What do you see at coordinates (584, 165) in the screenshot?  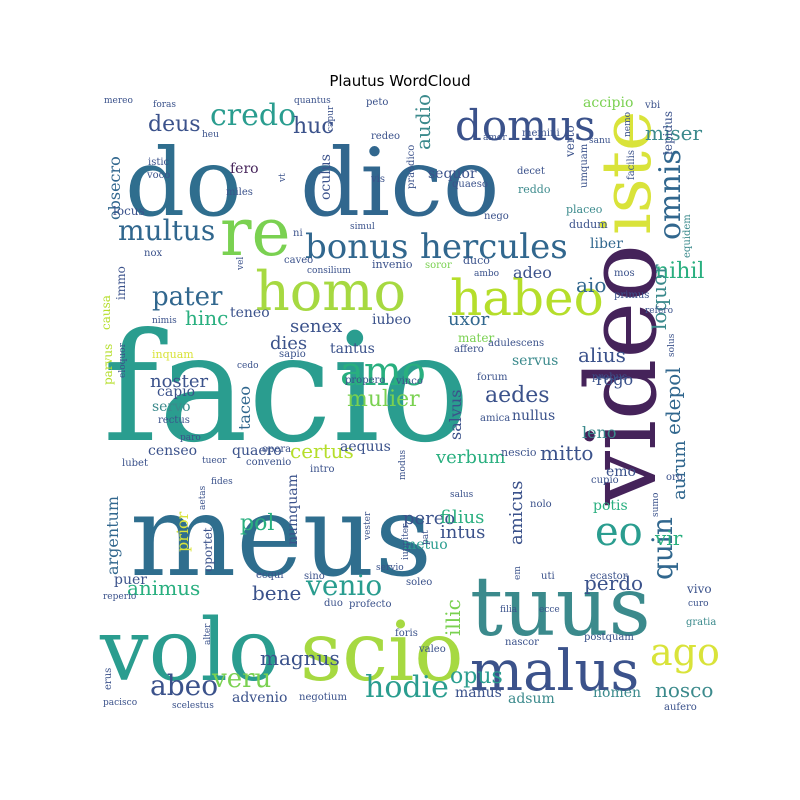 I see `word-umquam: umquam` at bounding box center [584, 165].